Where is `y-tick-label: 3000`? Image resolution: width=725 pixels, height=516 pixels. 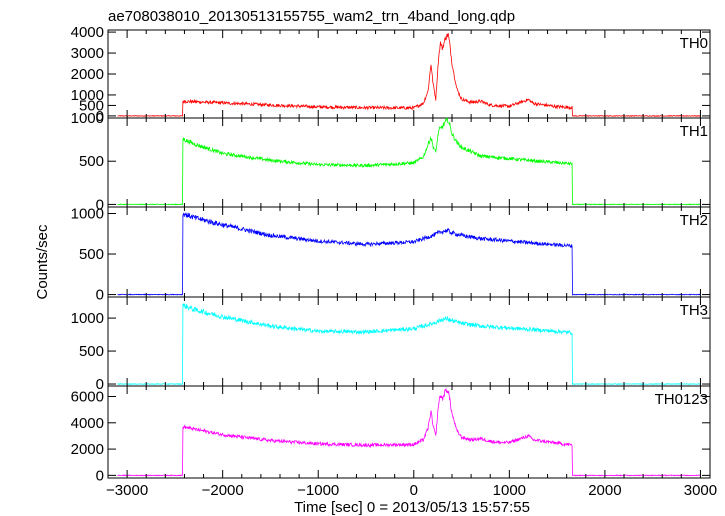
y-tick-label: 3000 is located at coordinates (87, 53).